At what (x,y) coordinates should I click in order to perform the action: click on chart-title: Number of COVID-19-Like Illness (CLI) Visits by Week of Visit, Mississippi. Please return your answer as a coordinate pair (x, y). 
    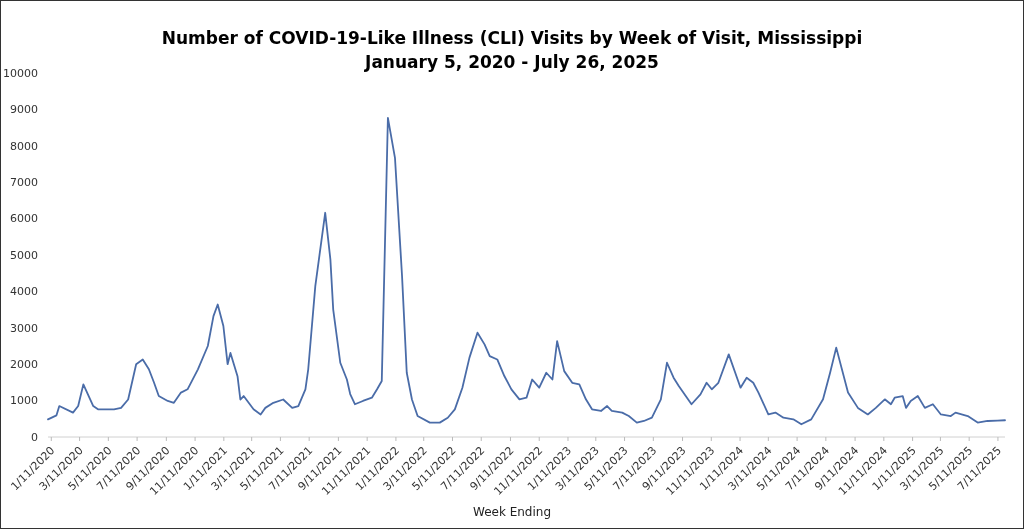
    Looking at the image, I should click on (512, 38).